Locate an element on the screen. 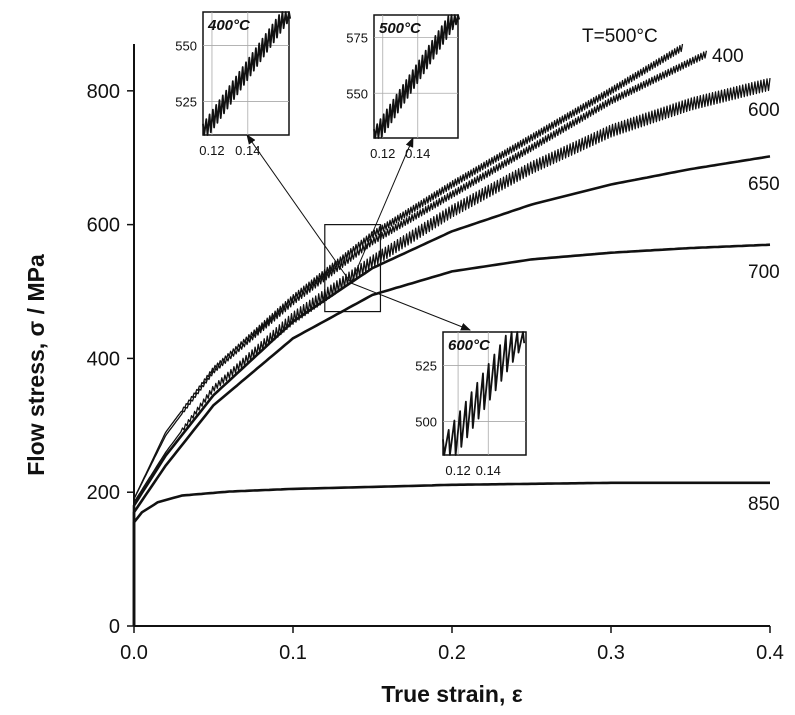 This screenshot has height=715, width=795. zoom-box is located at coordinates (353, 268).